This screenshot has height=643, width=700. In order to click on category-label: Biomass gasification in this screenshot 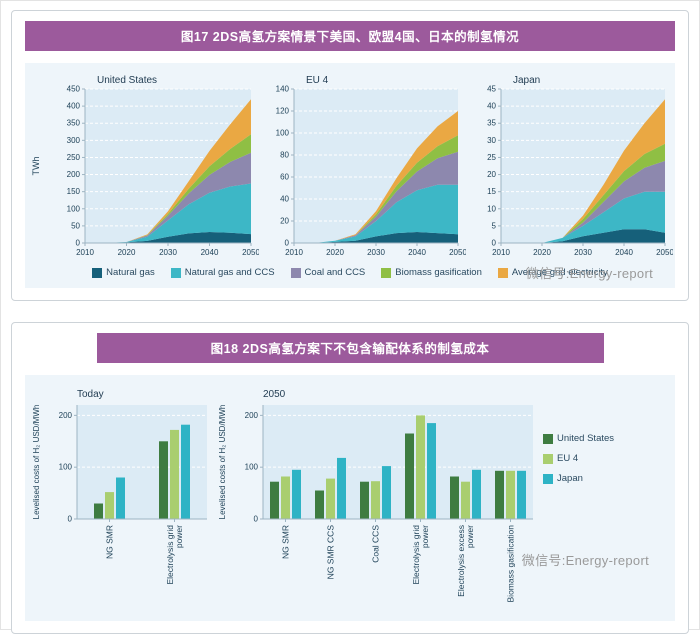, I will do `click(511, 564)`.